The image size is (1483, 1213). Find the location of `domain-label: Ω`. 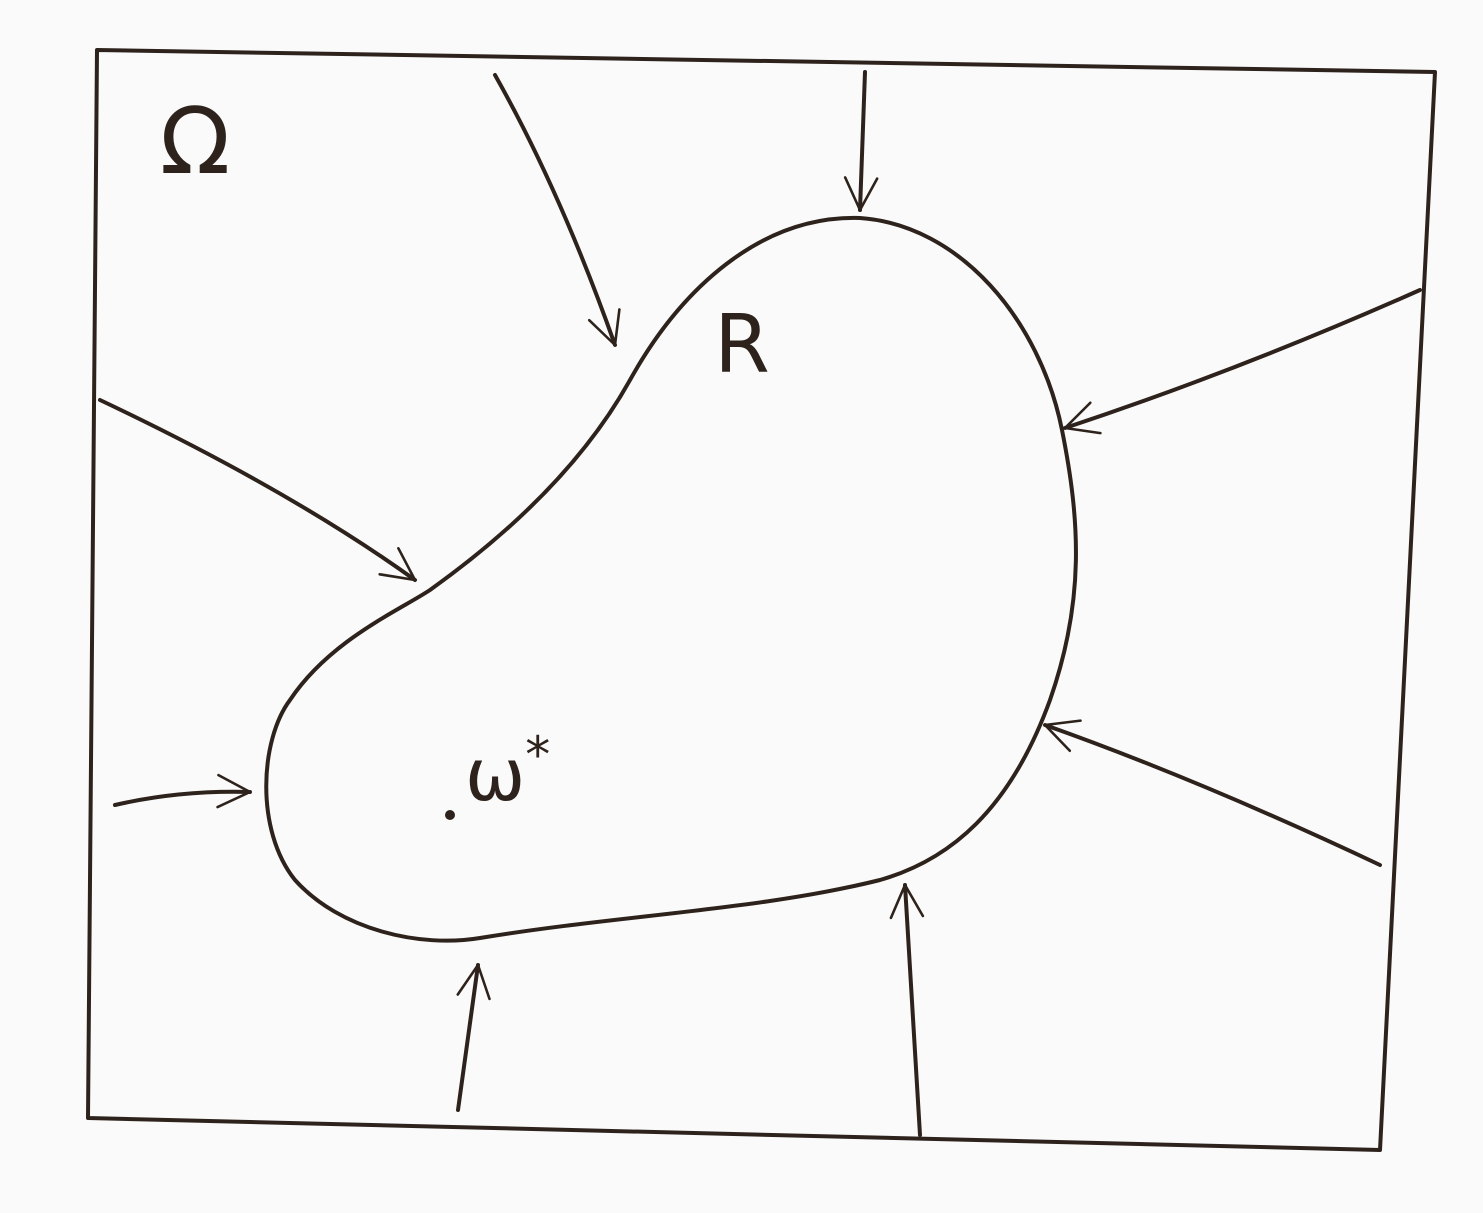

domain-label: Ω is located at coordinates (195, 141).